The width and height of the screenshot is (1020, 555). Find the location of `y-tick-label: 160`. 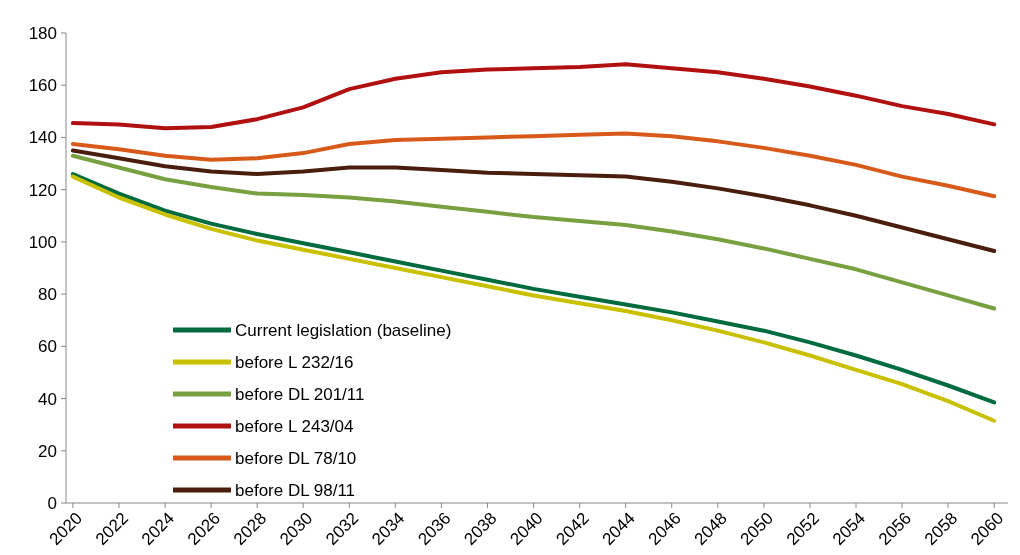

y-tick-label: 160 is located at coordinates (42, 86).